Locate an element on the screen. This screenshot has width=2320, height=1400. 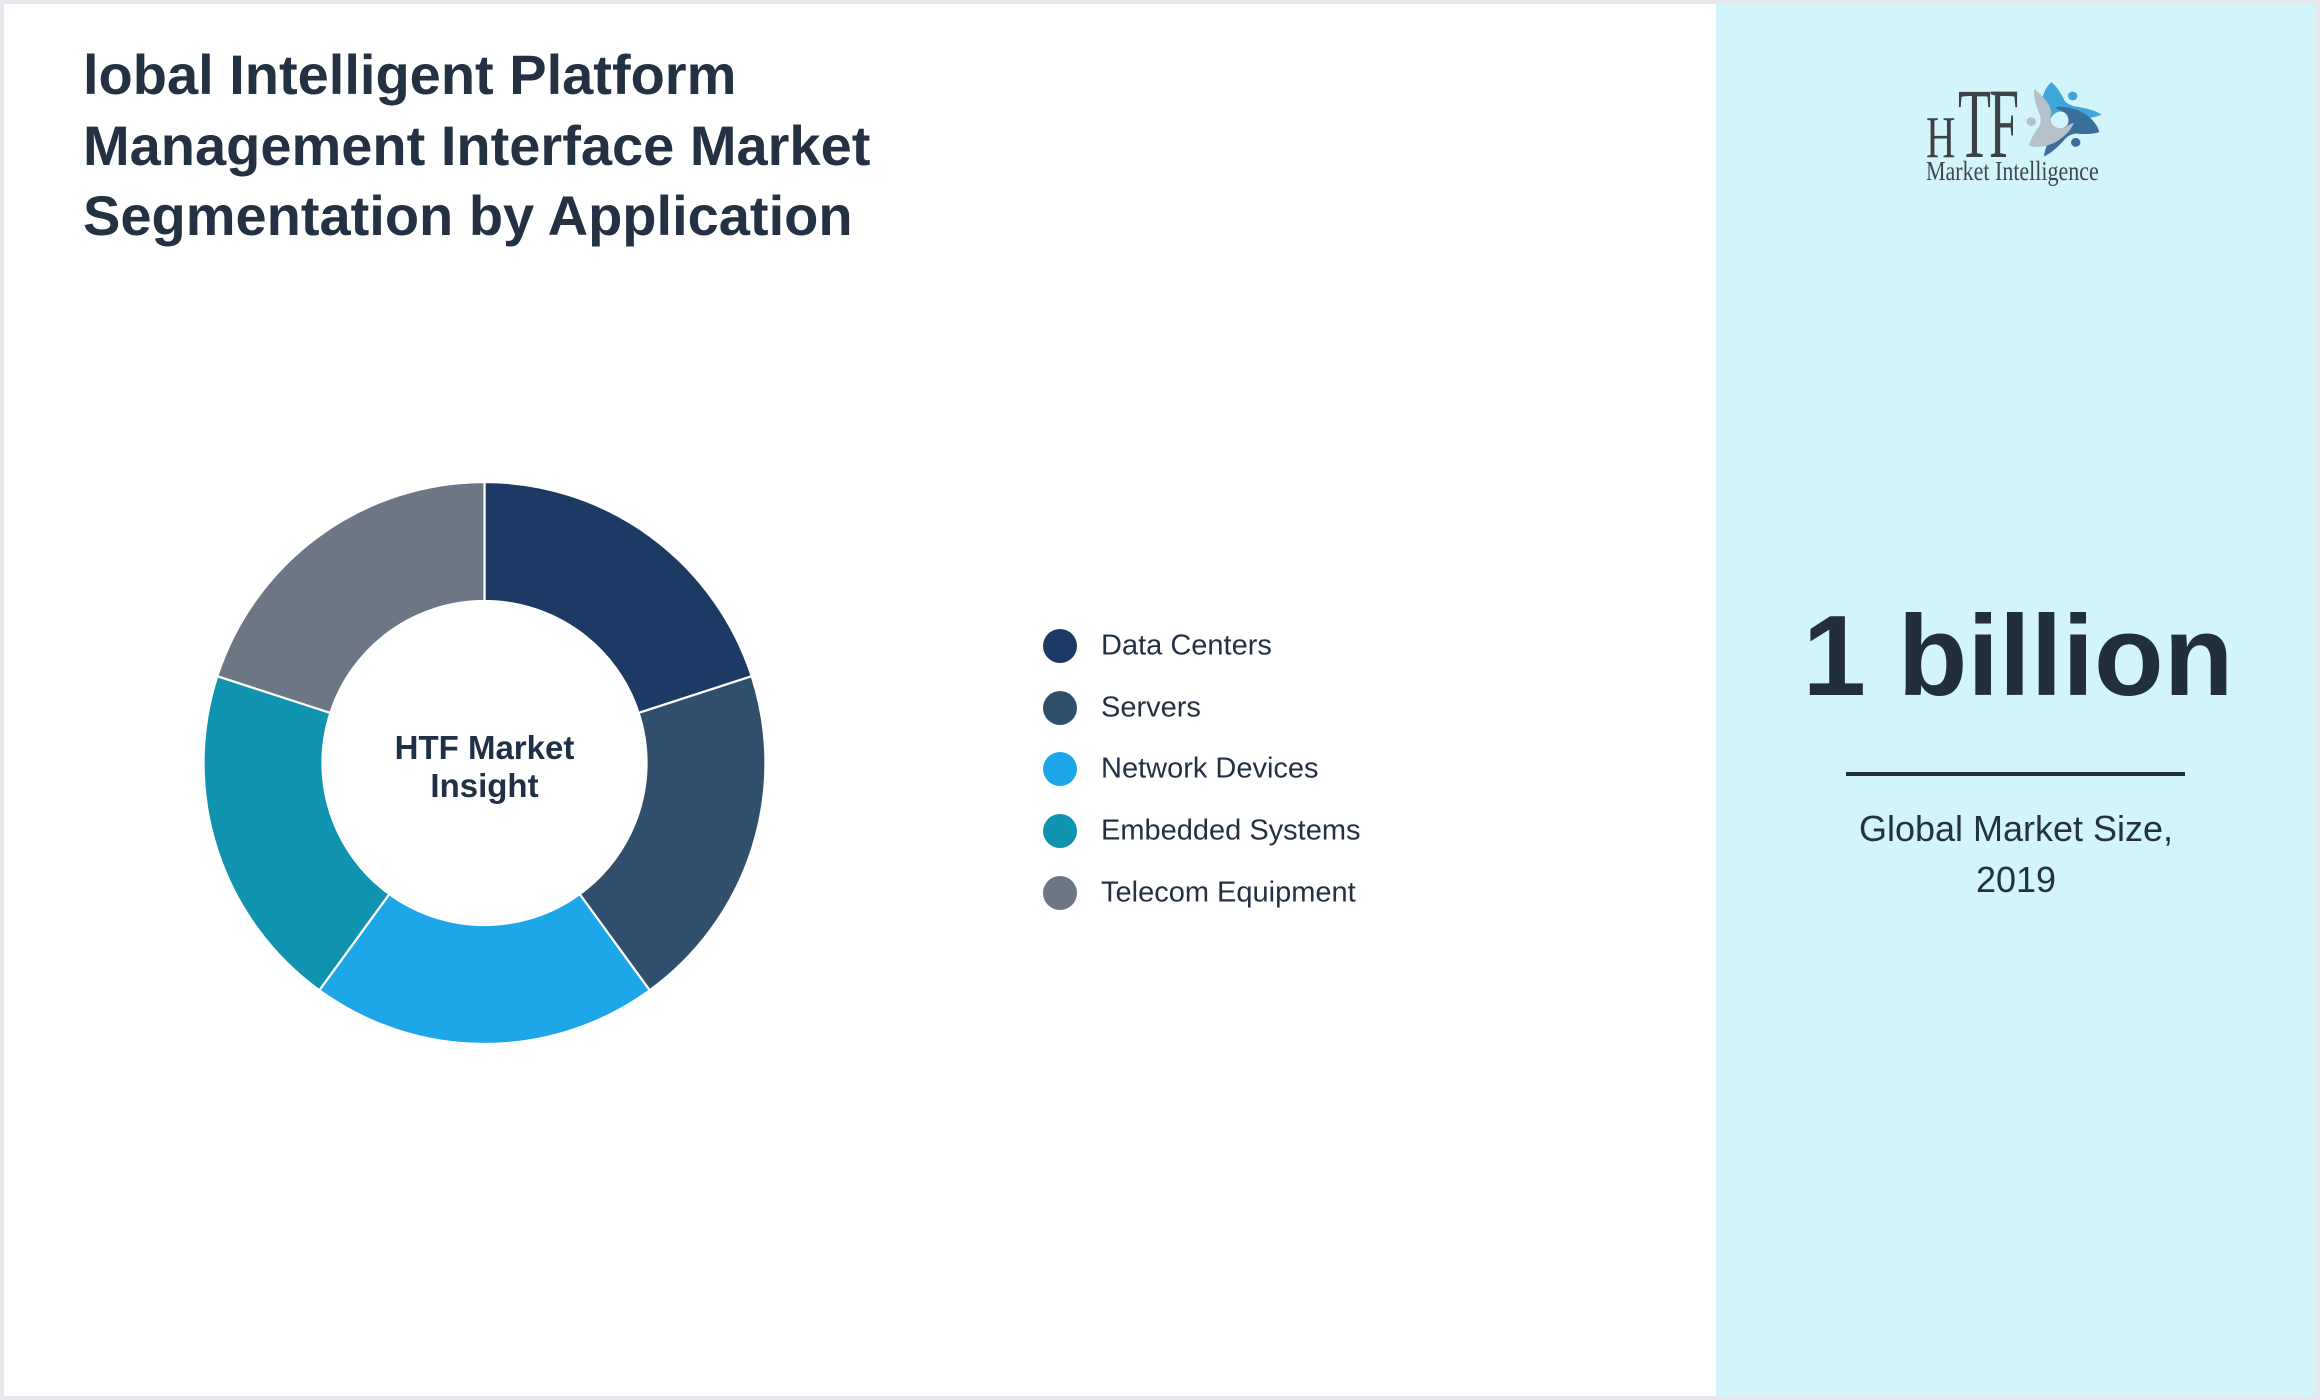
svg-text: F is located at coordinates (2004, 124).